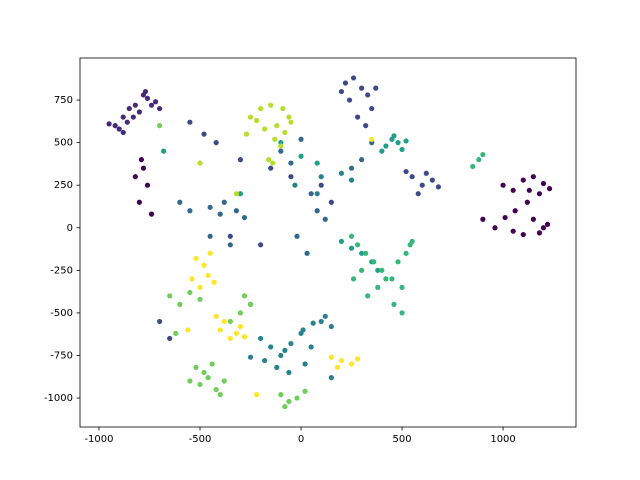 Image resolution: width=640 pixels, height=480 pixels. I want to click on x-tick-label: -500, so click(200, 439).